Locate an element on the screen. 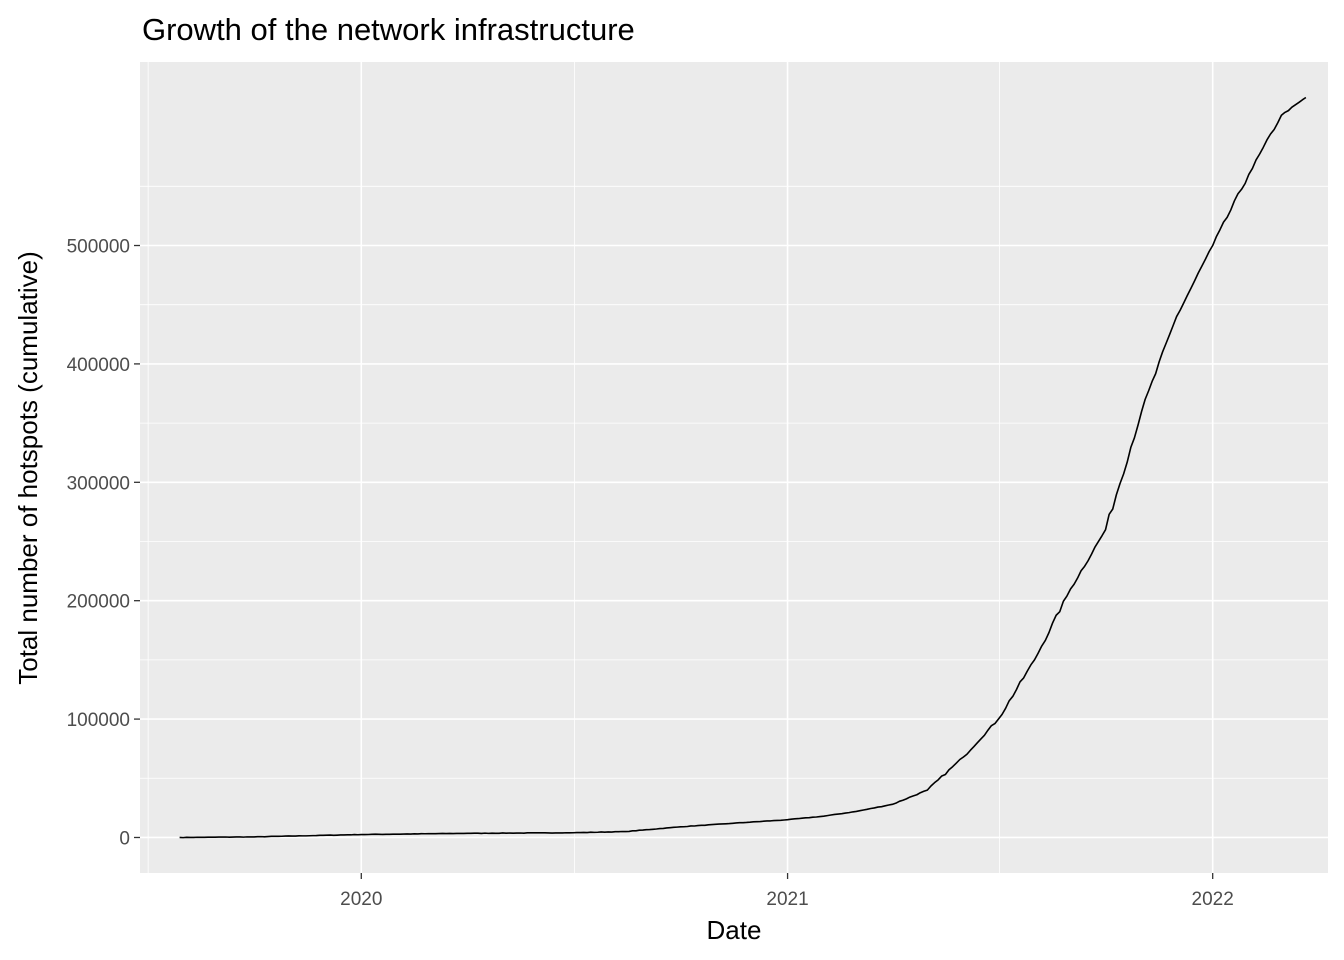 The width and height of the screenshot is (1344, 960). x-axis-ticks: 2020 2021 2022 is located at coordinates (787, 891).